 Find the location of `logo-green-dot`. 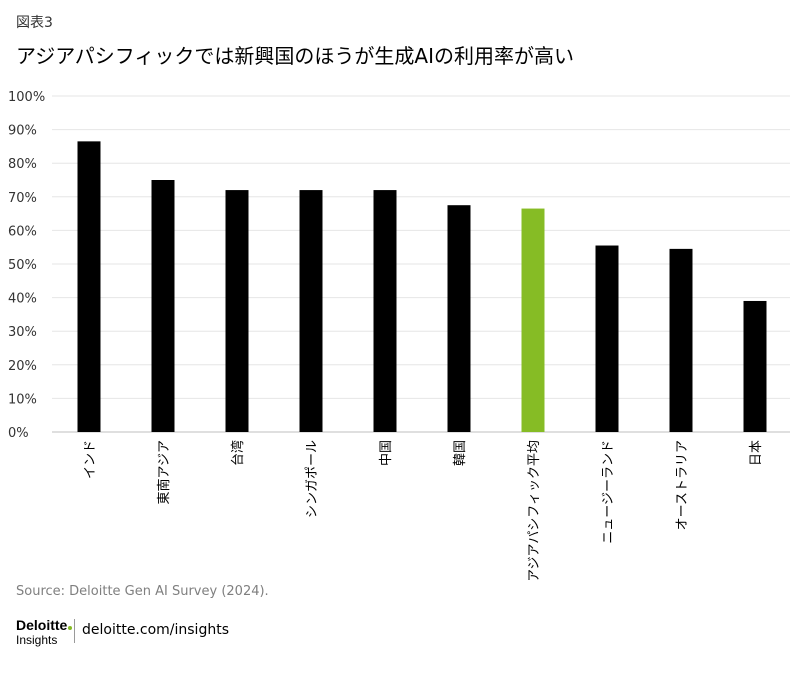

logo-green-dot is located at coordinates (70, 628).